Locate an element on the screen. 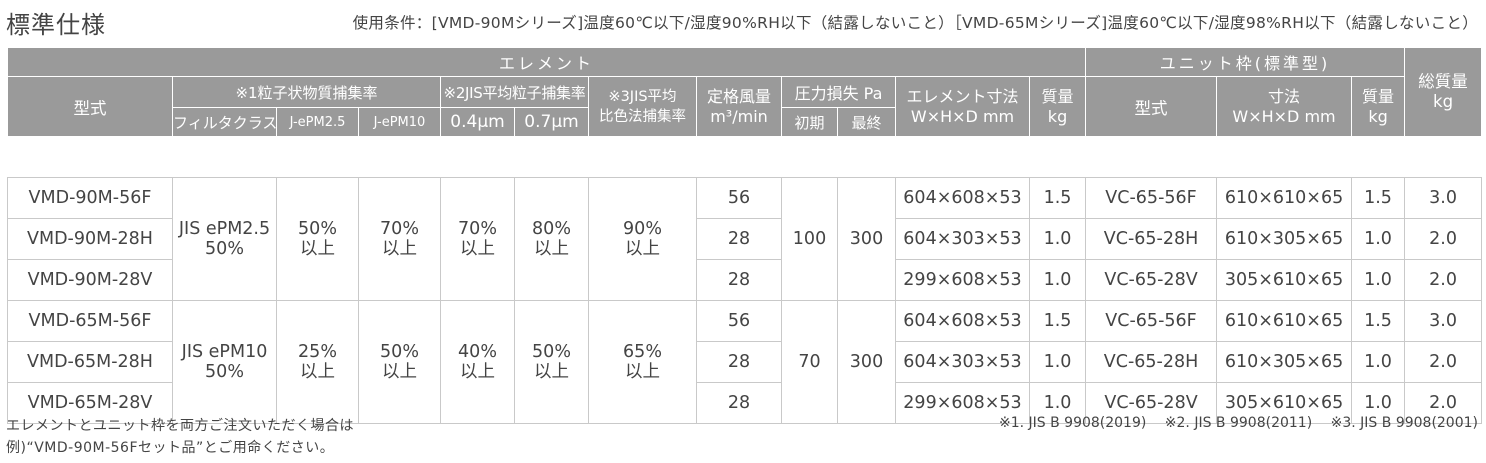 The image size is (1486, 463). unit-dims-label: 寸法 is located at coordinates (1284, 96).